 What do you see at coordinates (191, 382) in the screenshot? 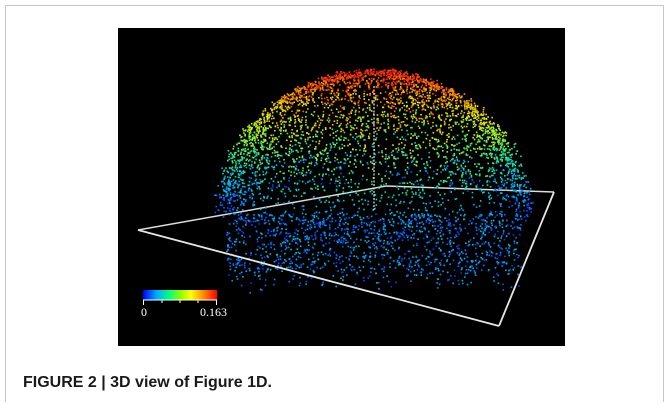
I see `figure-caption-title: 3D view of Figure 1D.` at bounding box center [191, 382].